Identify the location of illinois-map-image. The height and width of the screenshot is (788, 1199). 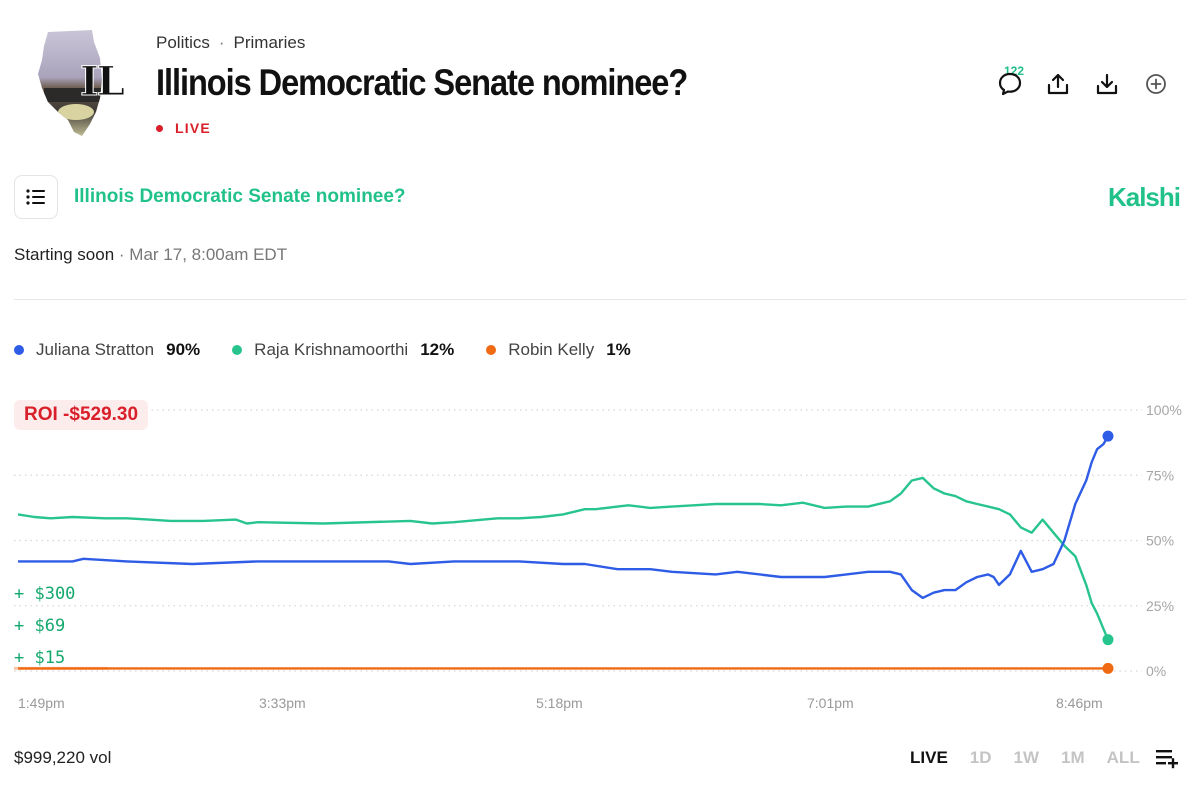
(70, 83).